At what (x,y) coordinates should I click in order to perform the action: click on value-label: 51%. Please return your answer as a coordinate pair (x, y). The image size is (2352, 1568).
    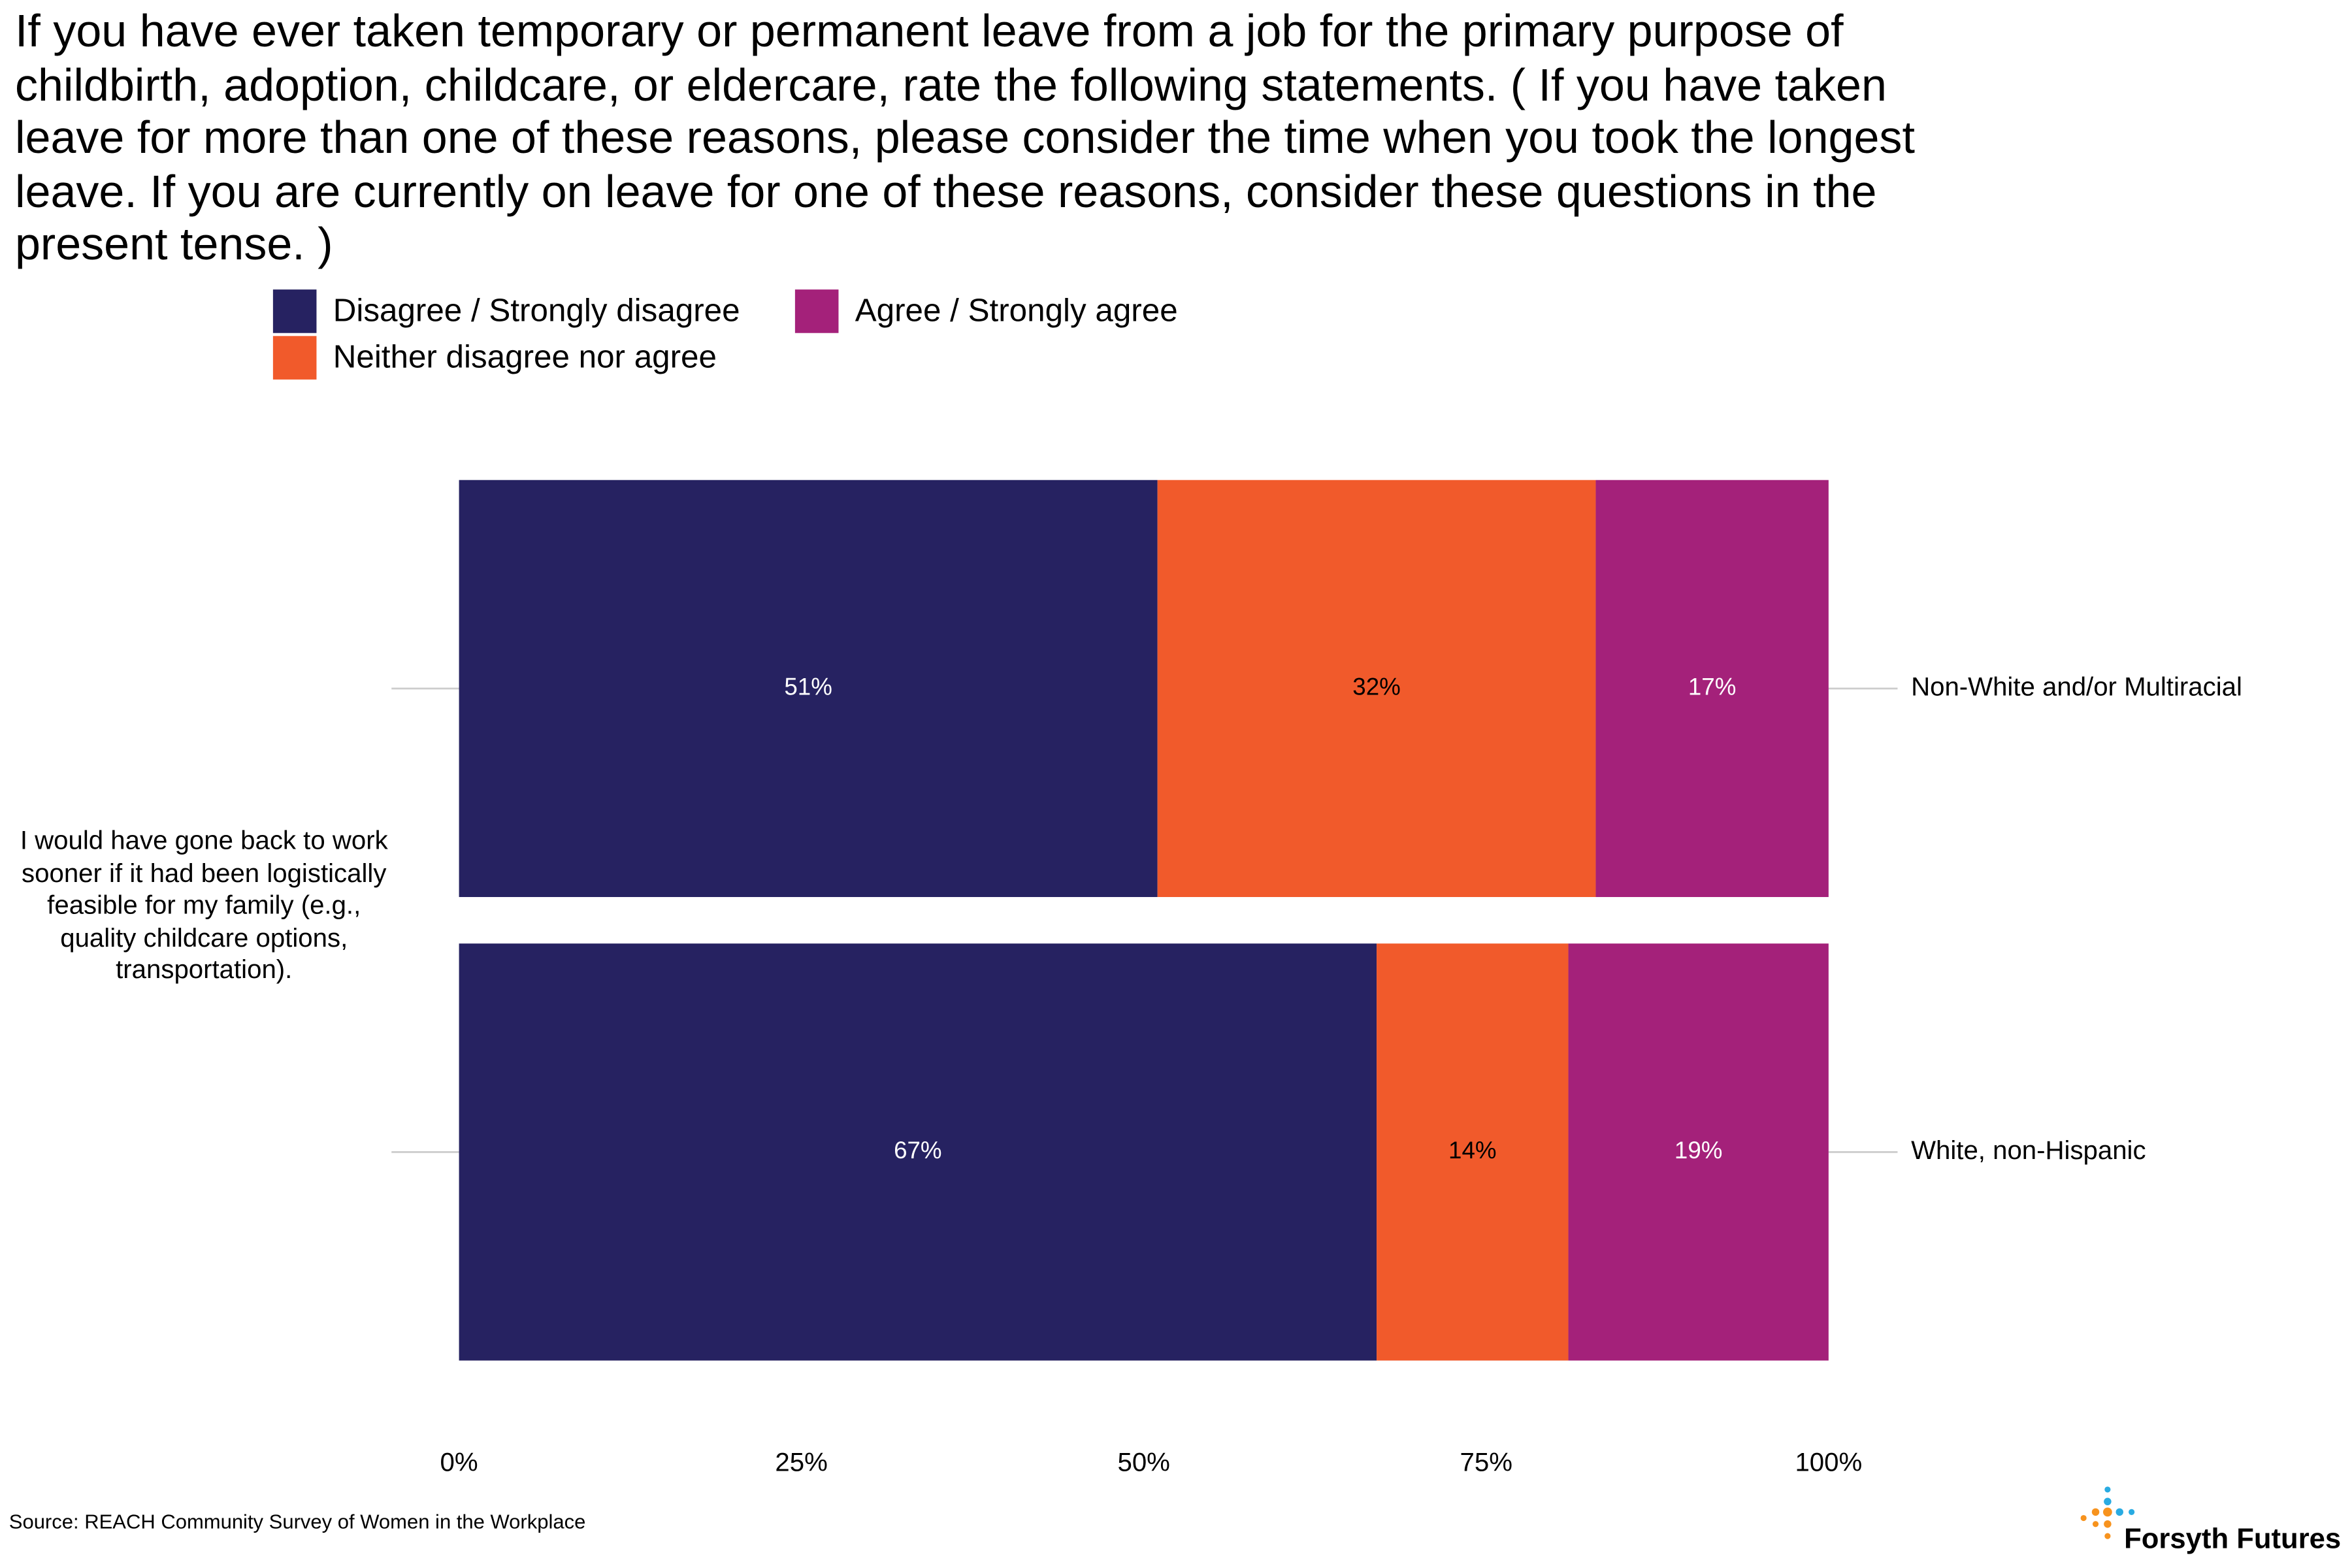
    Looking at the image, I should click on (808, 687).